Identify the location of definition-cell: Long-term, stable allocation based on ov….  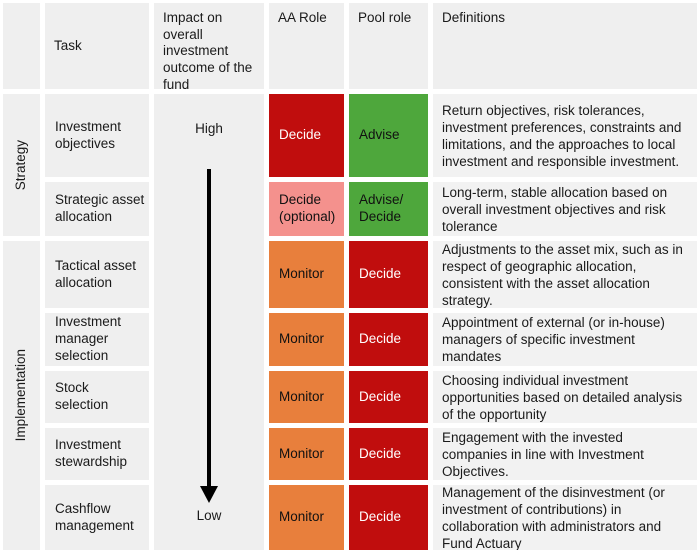
(565, 209).